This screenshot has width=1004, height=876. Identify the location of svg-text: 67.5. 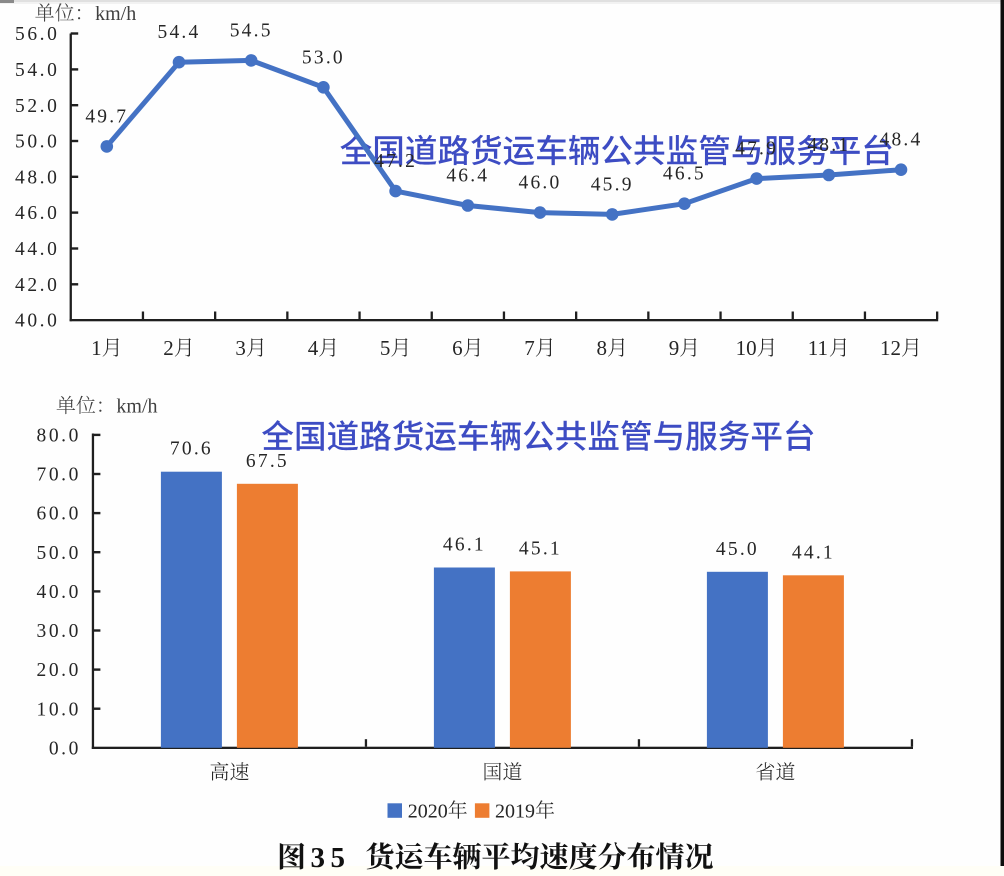
(267, 461).